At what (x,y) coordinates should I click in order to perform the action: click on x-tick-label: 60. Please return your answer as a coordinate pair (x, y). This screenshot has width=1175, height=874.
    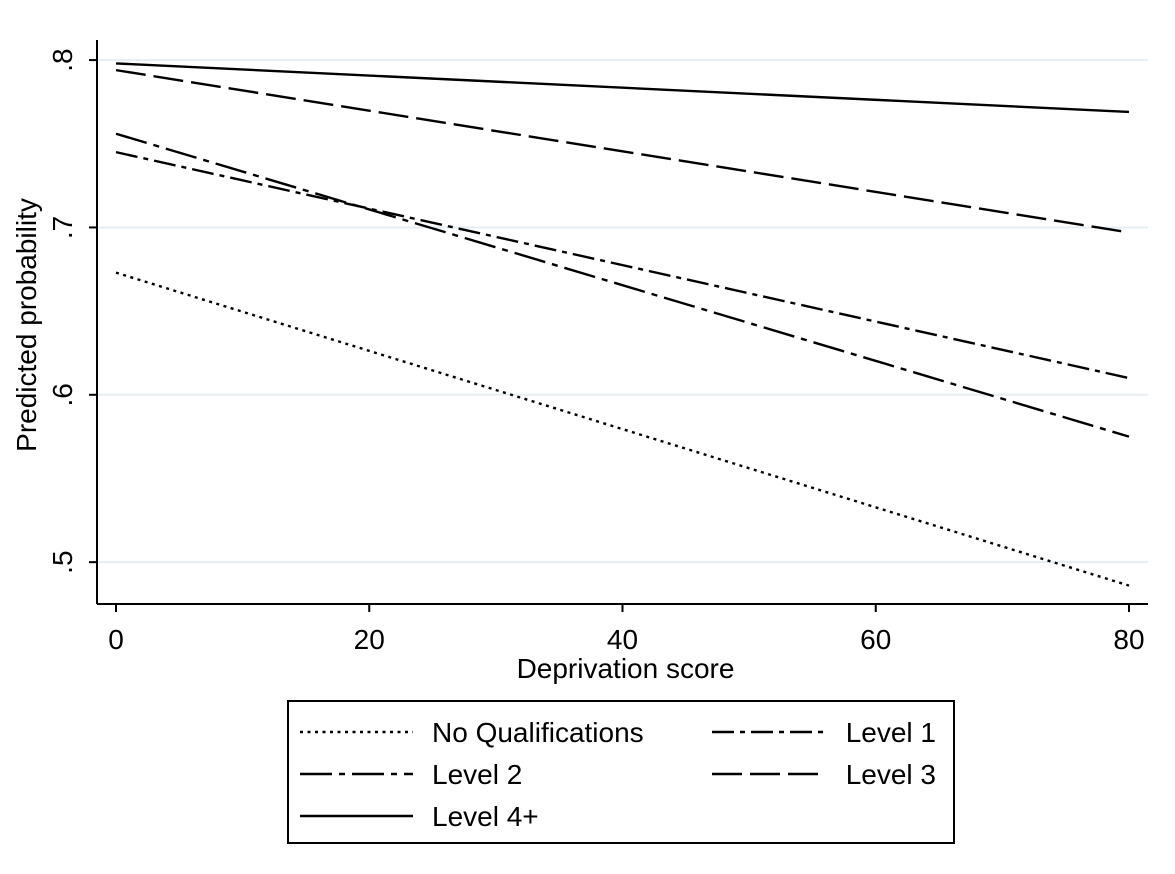
    Looking at the image, I should click on (875, 639).